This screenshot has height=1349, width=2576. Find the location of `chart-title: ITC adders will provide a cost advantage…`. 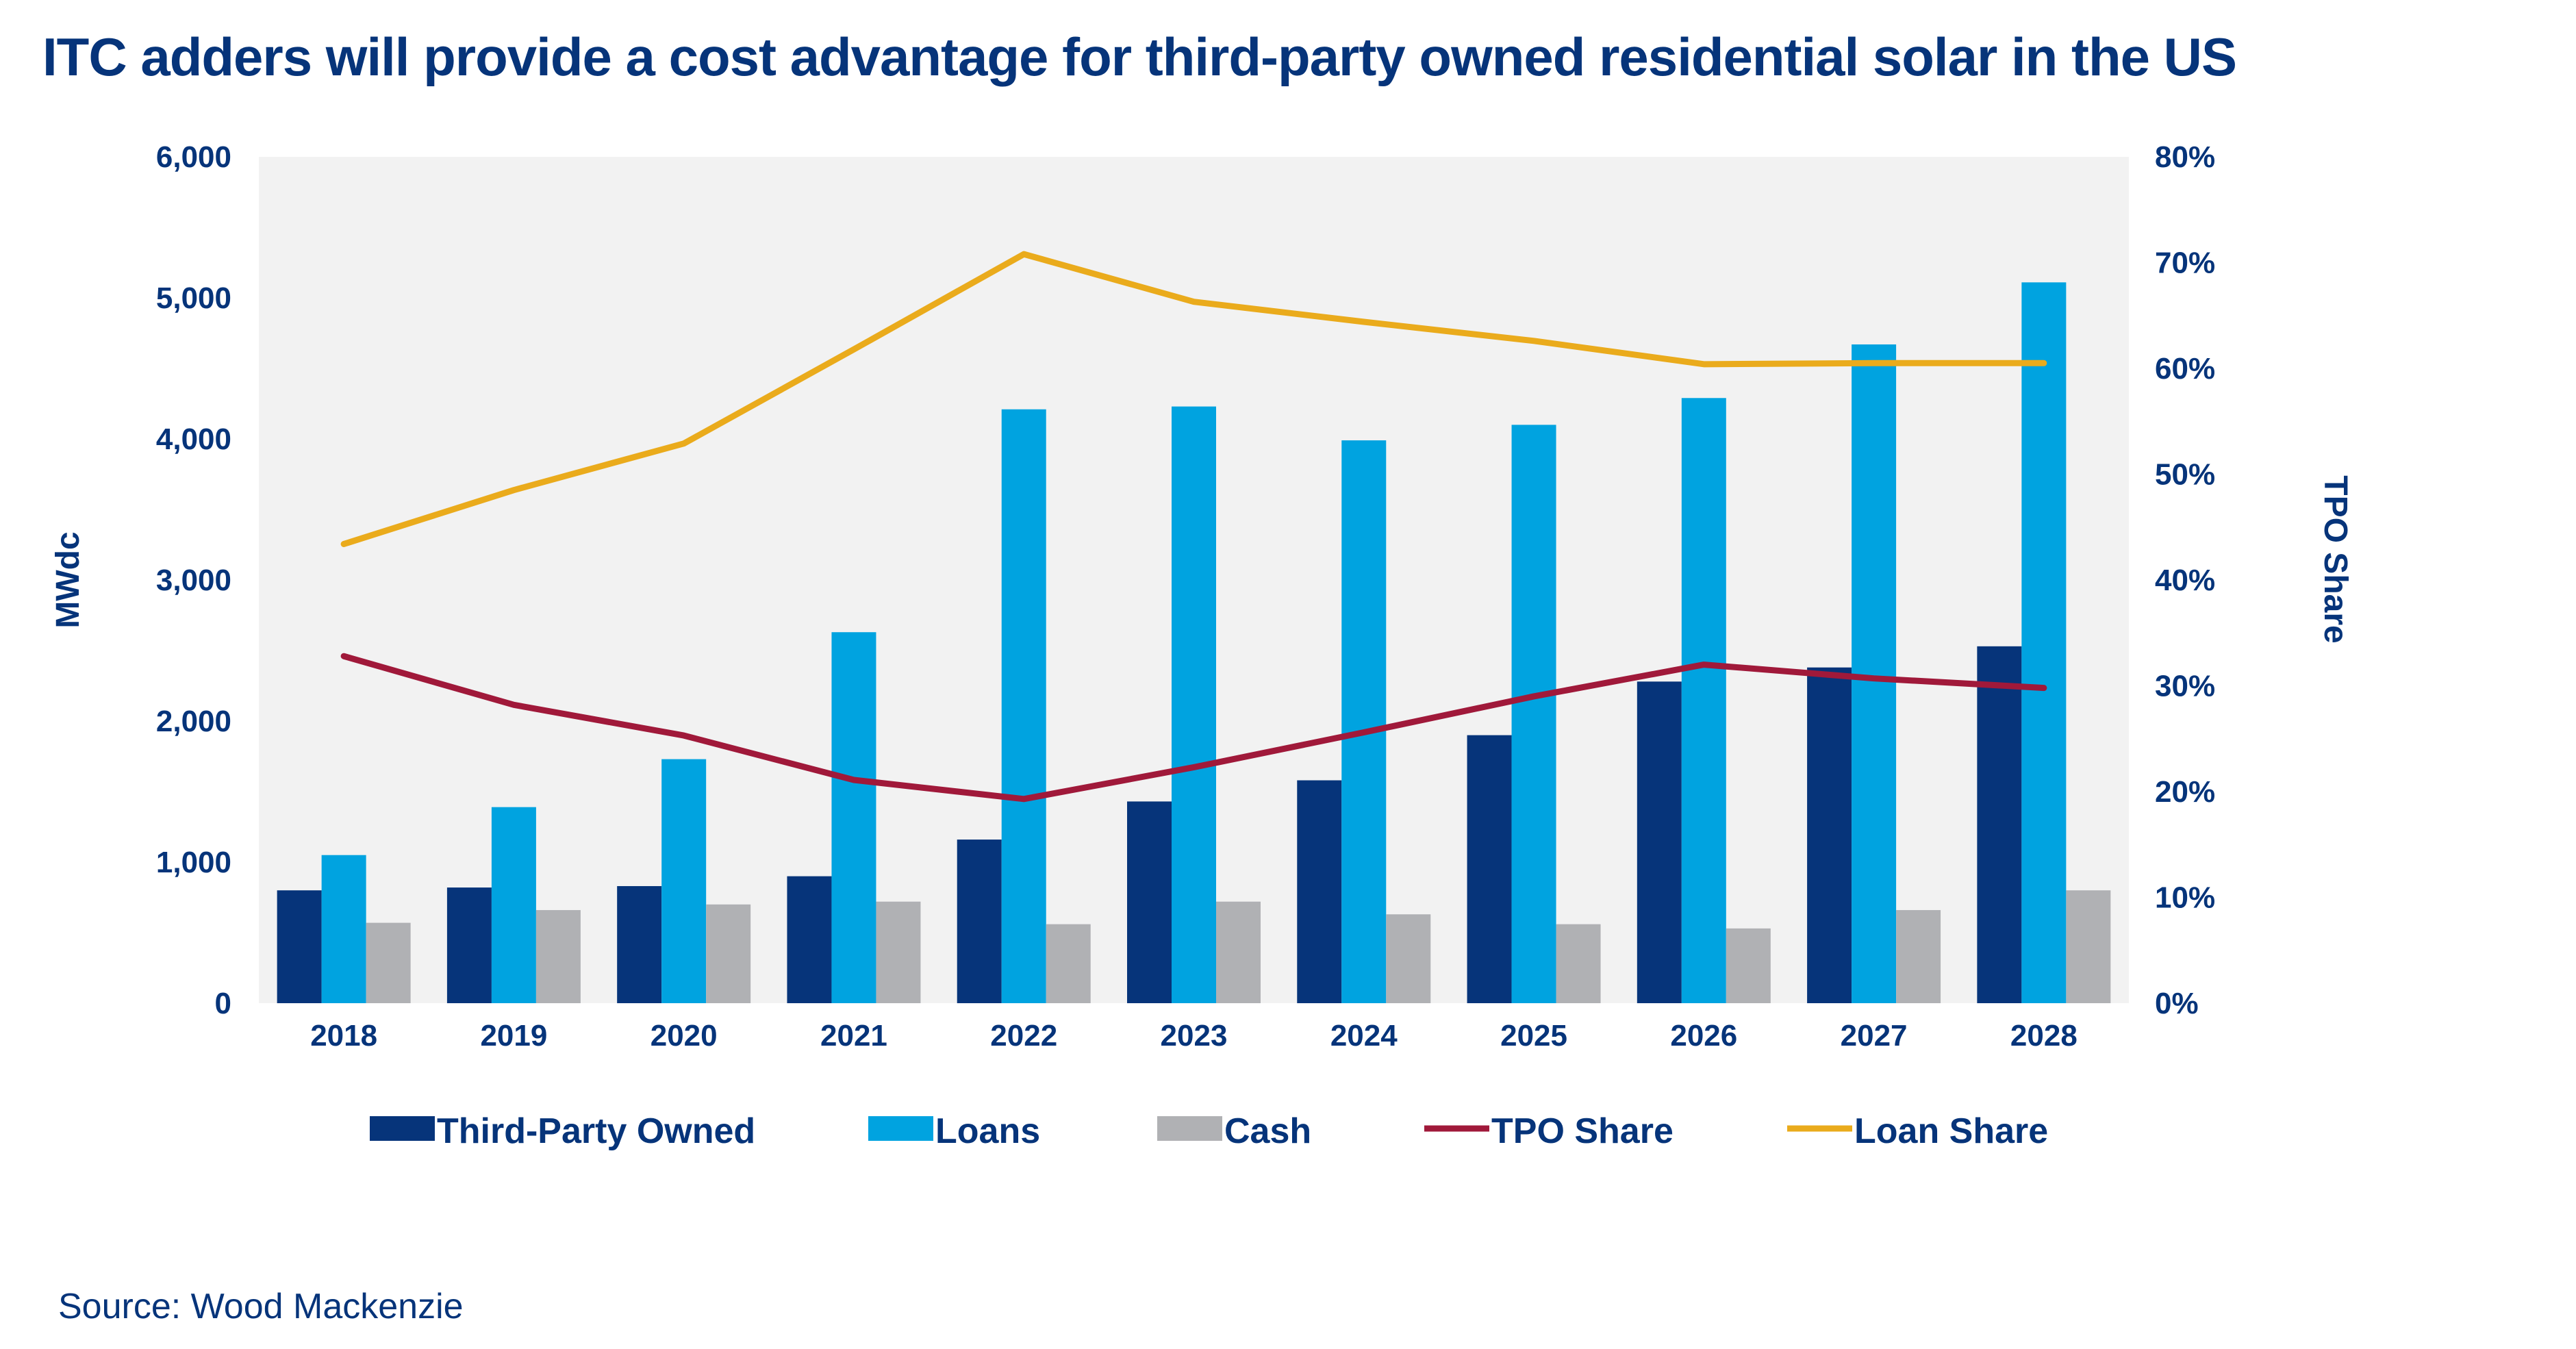

chart-title: ITC adders will provide a cost advantage… is located at coordinates (1139, 57).